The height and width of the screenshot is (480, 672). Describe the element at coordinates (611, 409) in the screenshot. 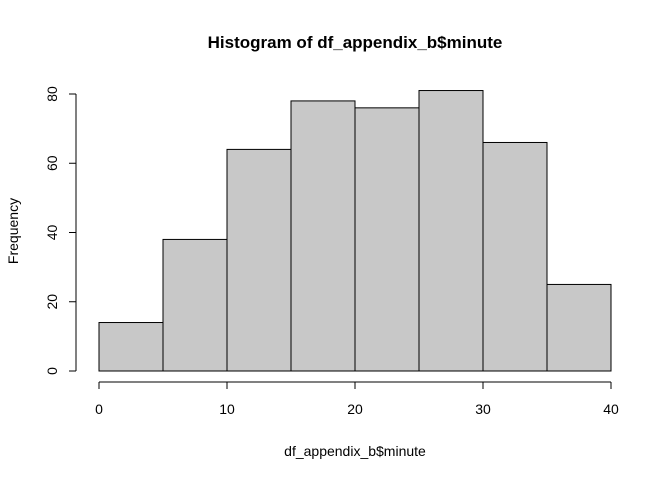

I see `x-tick-label: 40` at that location.